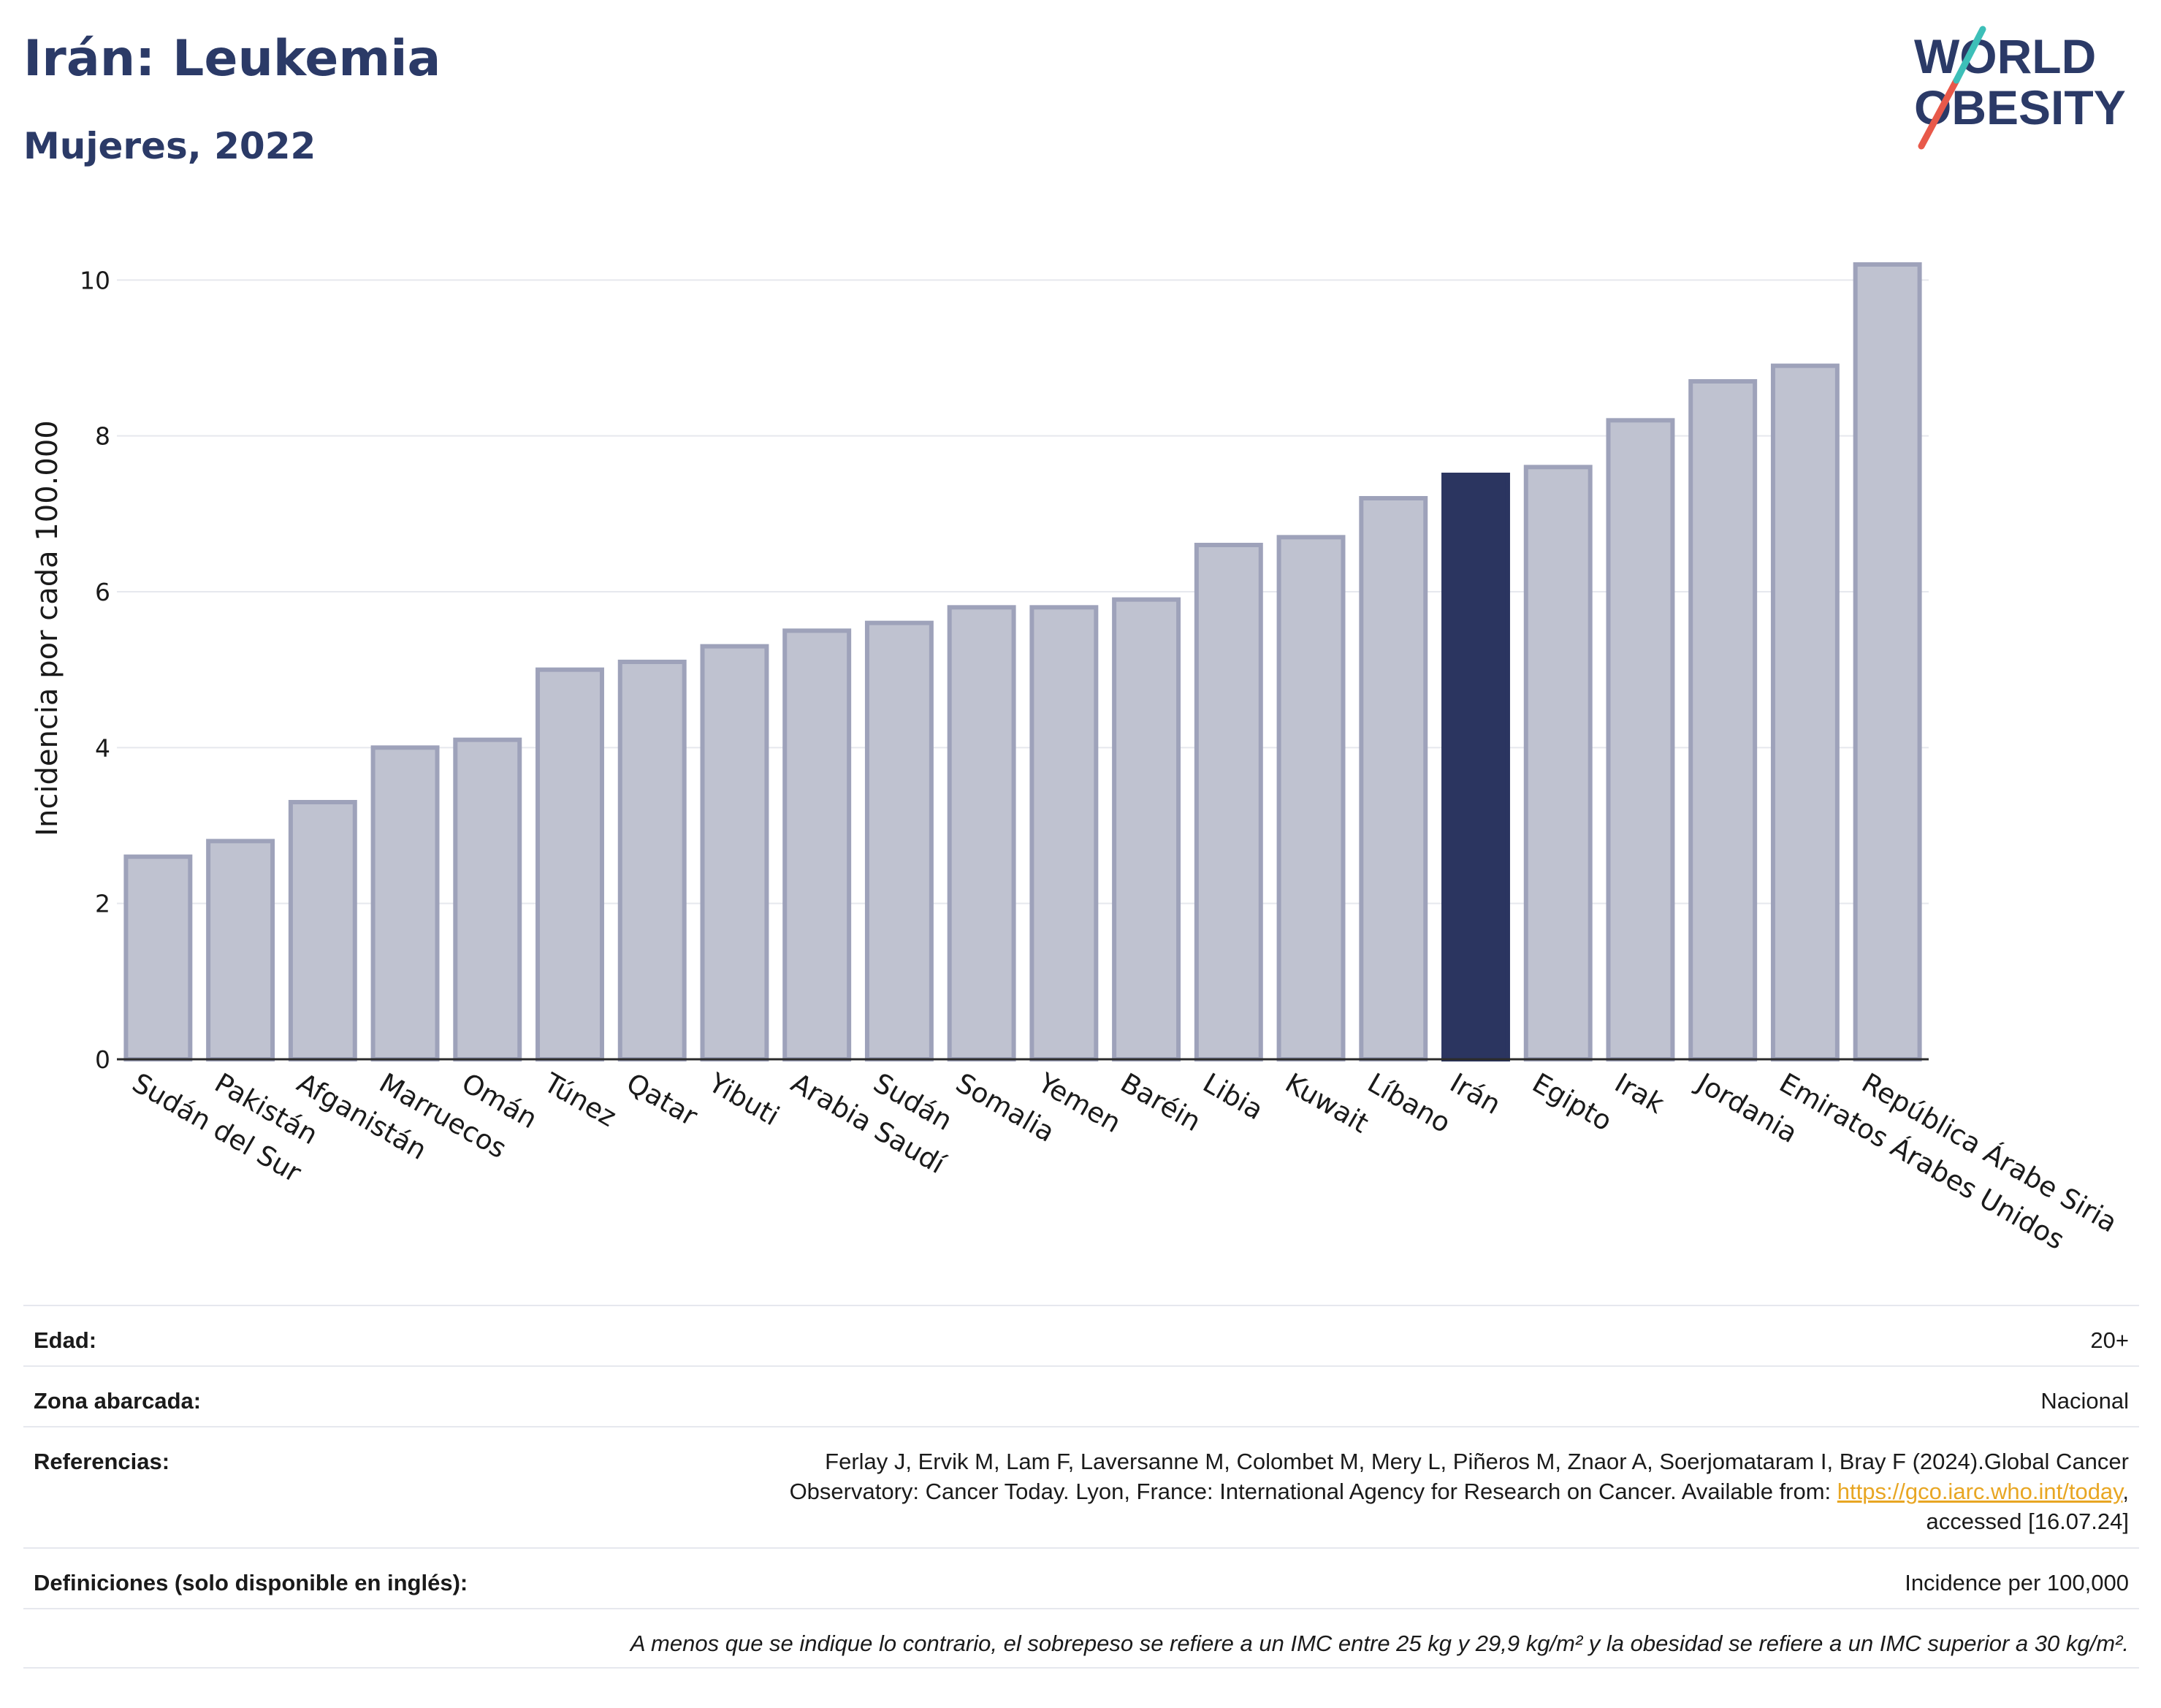  I want to click on bar-sudán-del-sur, so click(158, 957).